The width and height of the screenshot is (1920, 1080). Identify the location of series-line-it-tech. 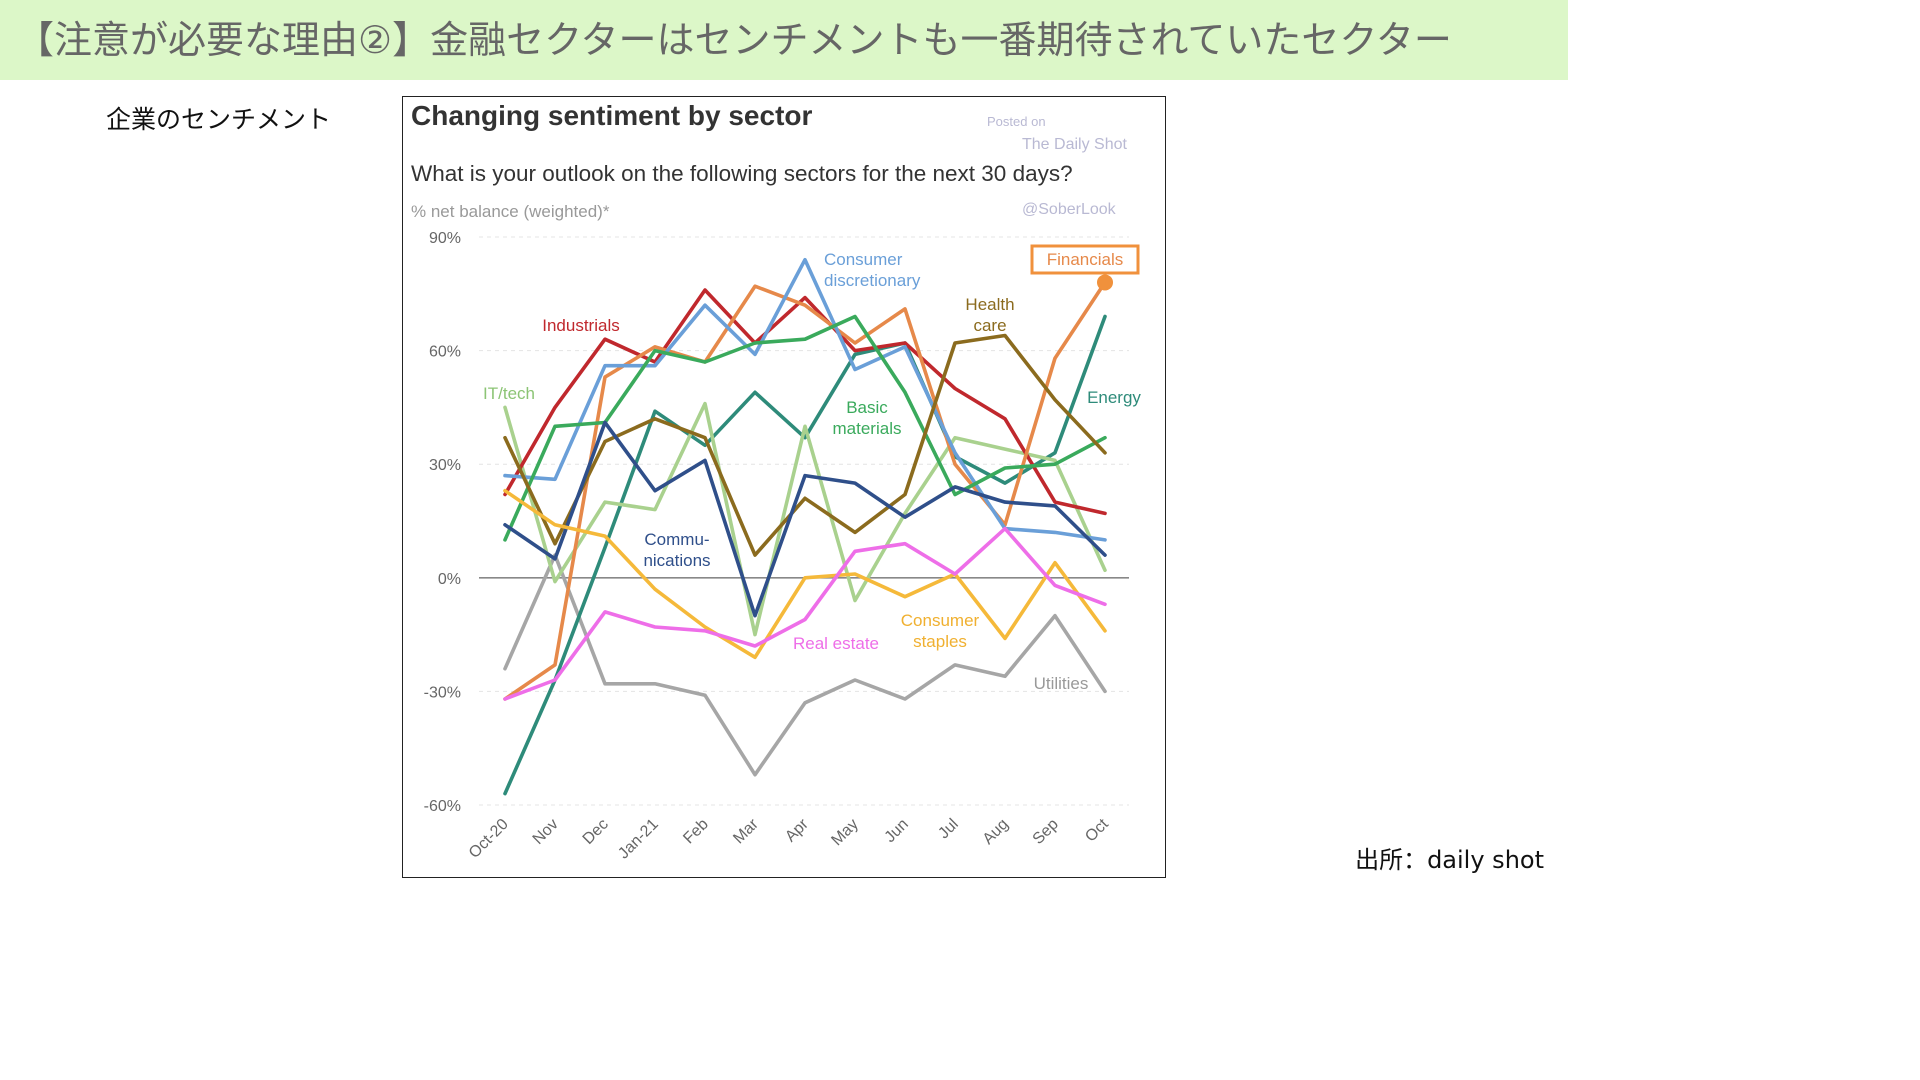
(805, 519).